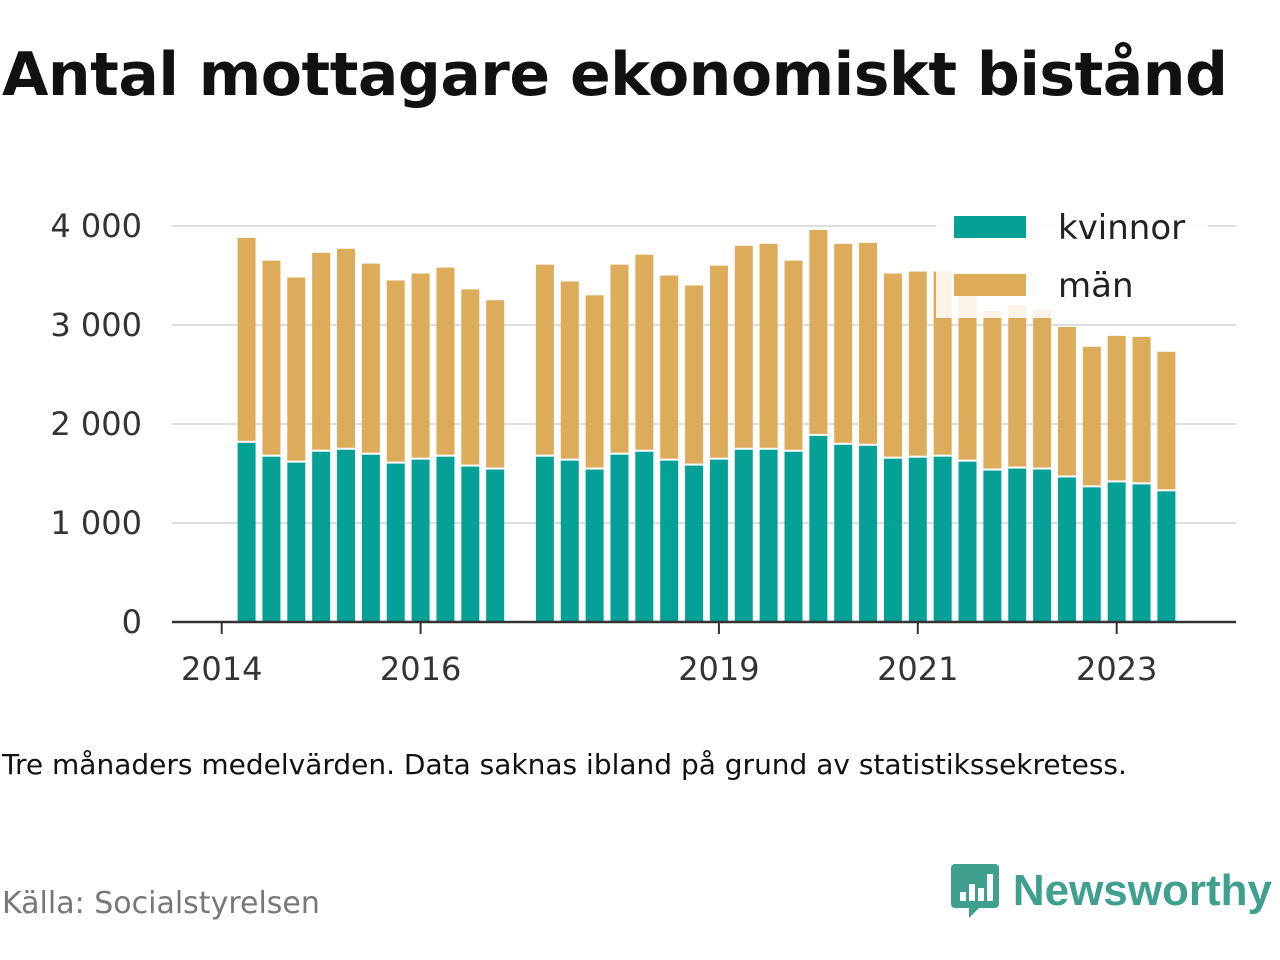 The height and width of the screenshot is (960, 1280). What do you see at coordinates (1096, 286) in the screenshot?
I see `legend-label-man: män` at bounding box center [1096, 286].